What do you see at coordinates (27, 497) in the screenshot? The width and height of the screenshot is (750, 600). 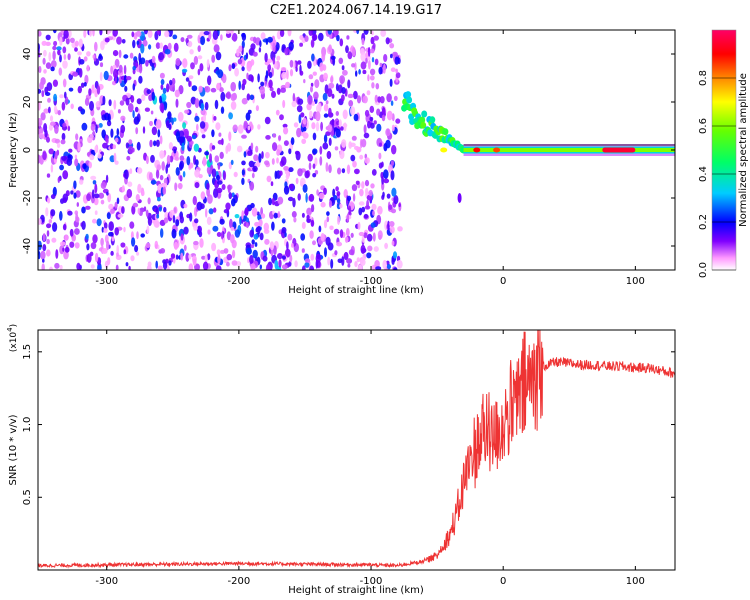 I see `y-tick-label: 0.5` at bounding box center [27, 497].